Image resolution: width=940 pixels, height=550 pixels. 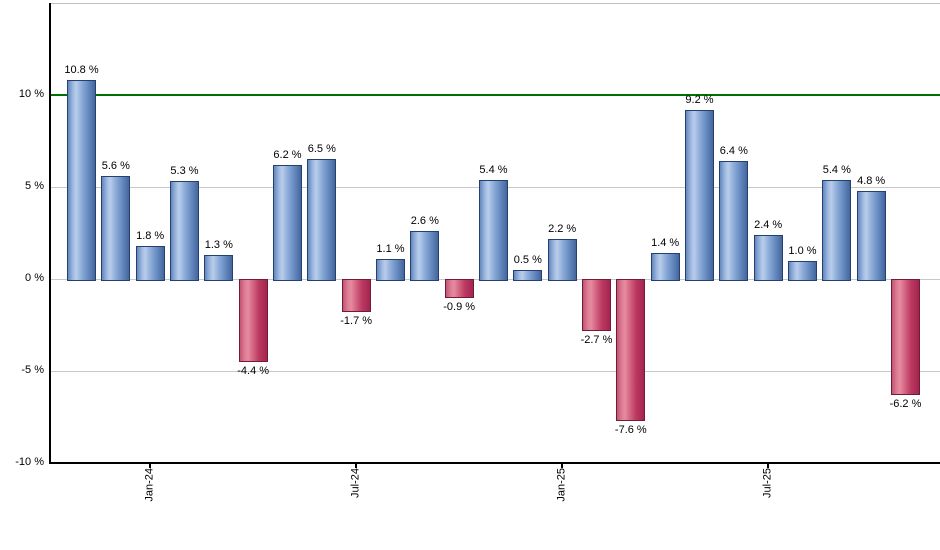 What do you see at coordinates (50, 233) in the screenshot?
I see `y-axis-line` at bounding box center [50, 233].